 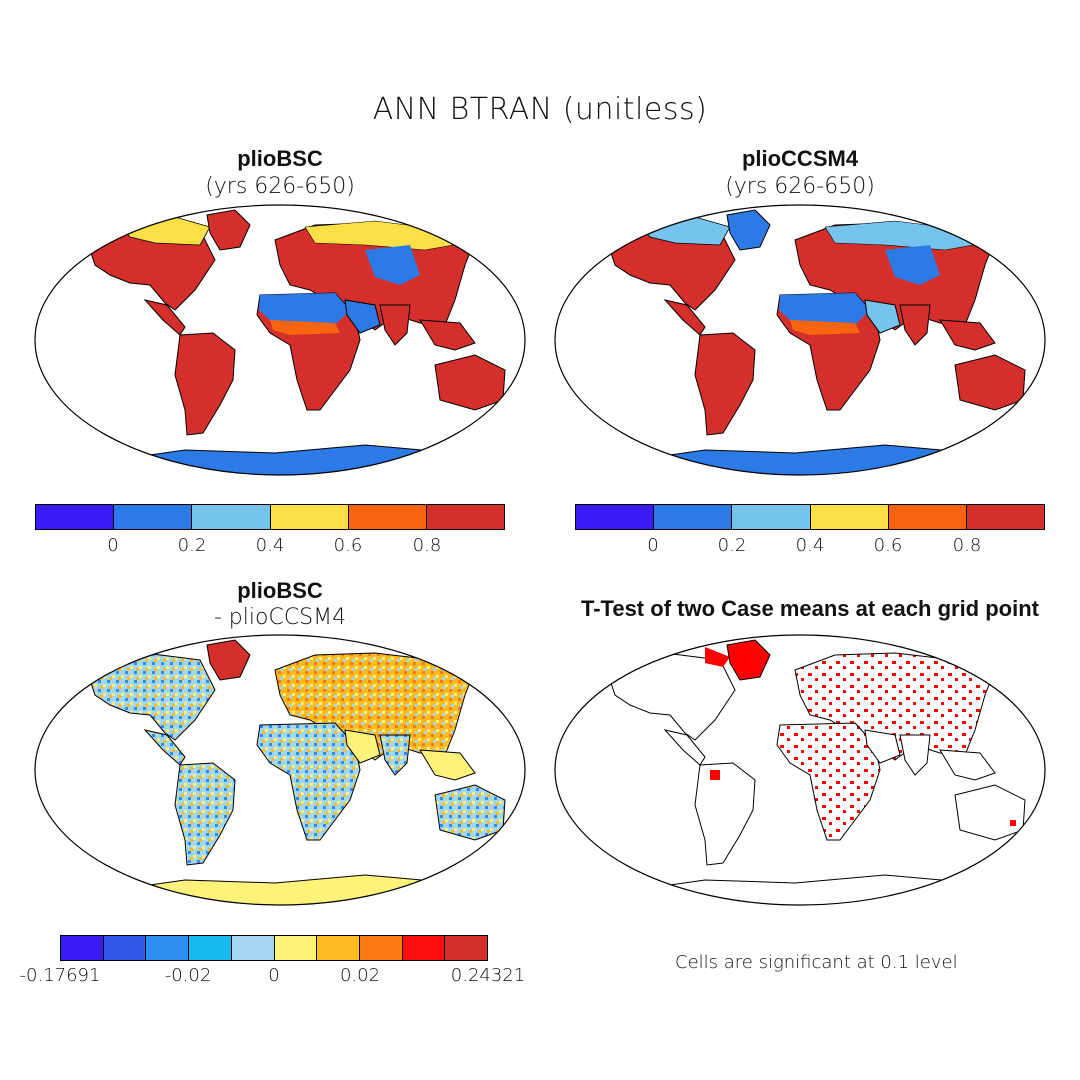 I want to click on colorbar-ticks-right: 0 0.2 0.4 0.6 0.8, so click(x=810, y=547).